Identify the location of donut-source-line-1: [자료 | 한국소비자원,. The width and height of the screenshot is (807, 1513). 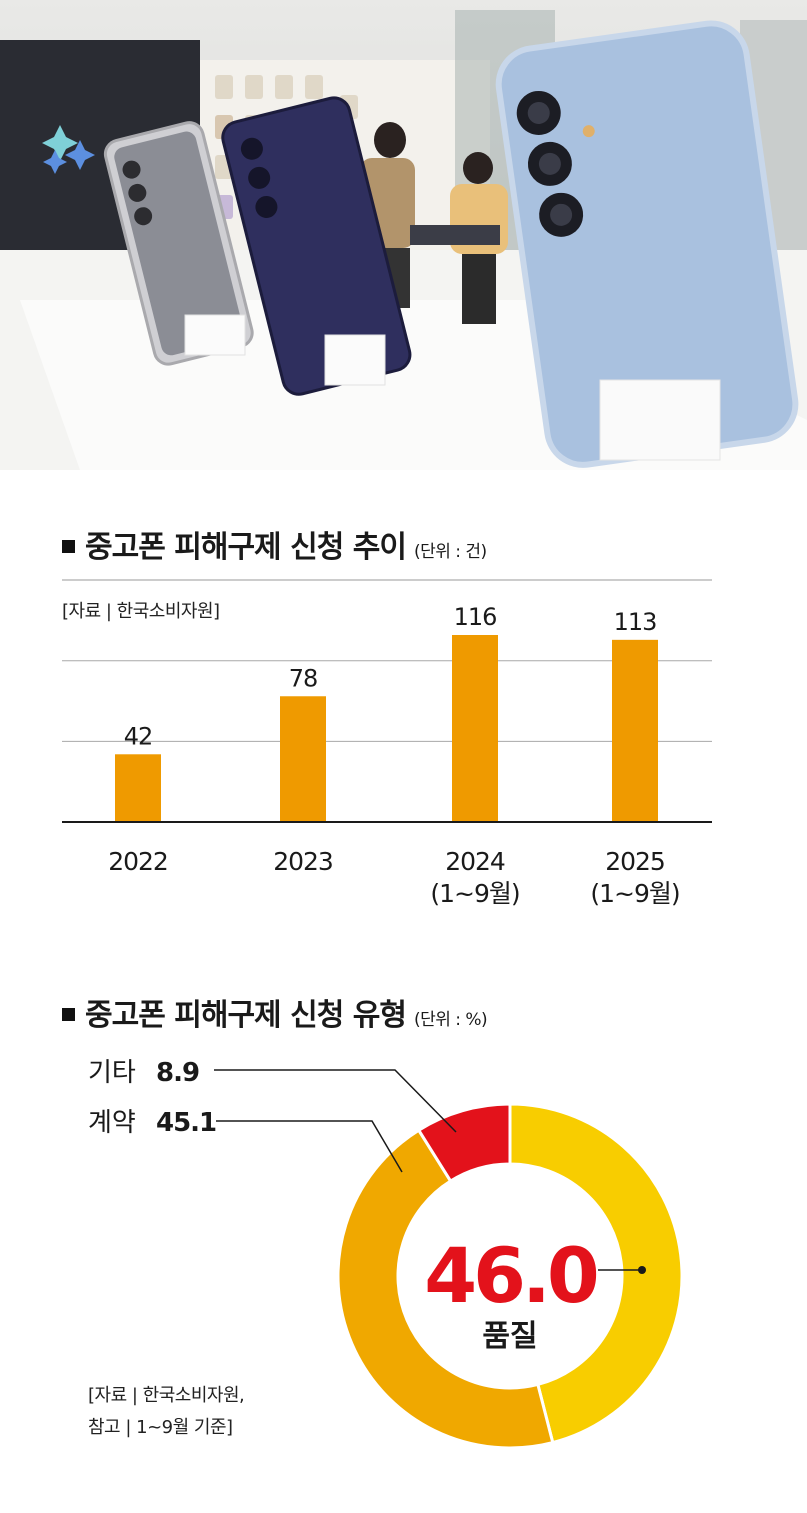
(166, 1395).